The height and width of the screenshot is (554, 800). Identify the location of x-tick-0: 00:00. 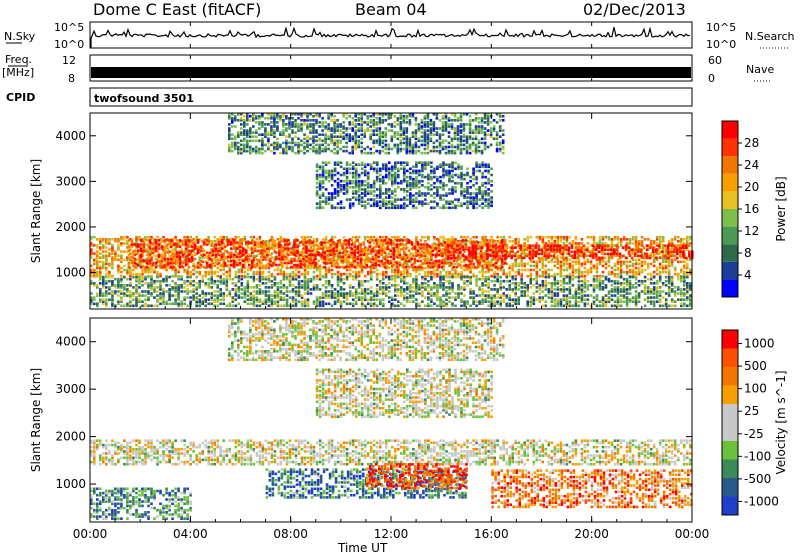
(90, 534).